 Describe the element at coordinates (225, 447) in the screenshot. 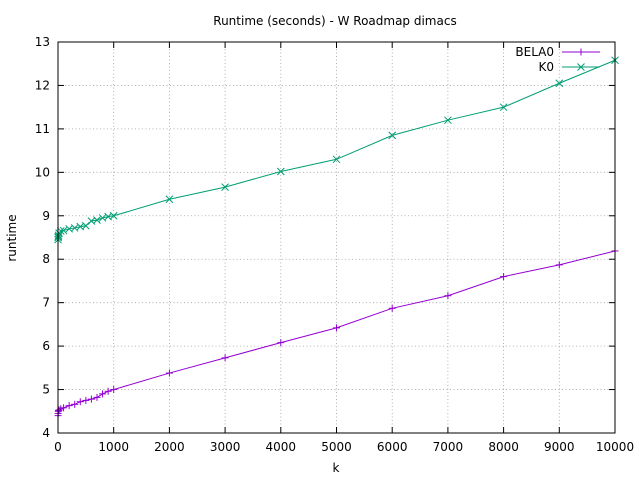

I see `x-tick-label: 3000` at that location.